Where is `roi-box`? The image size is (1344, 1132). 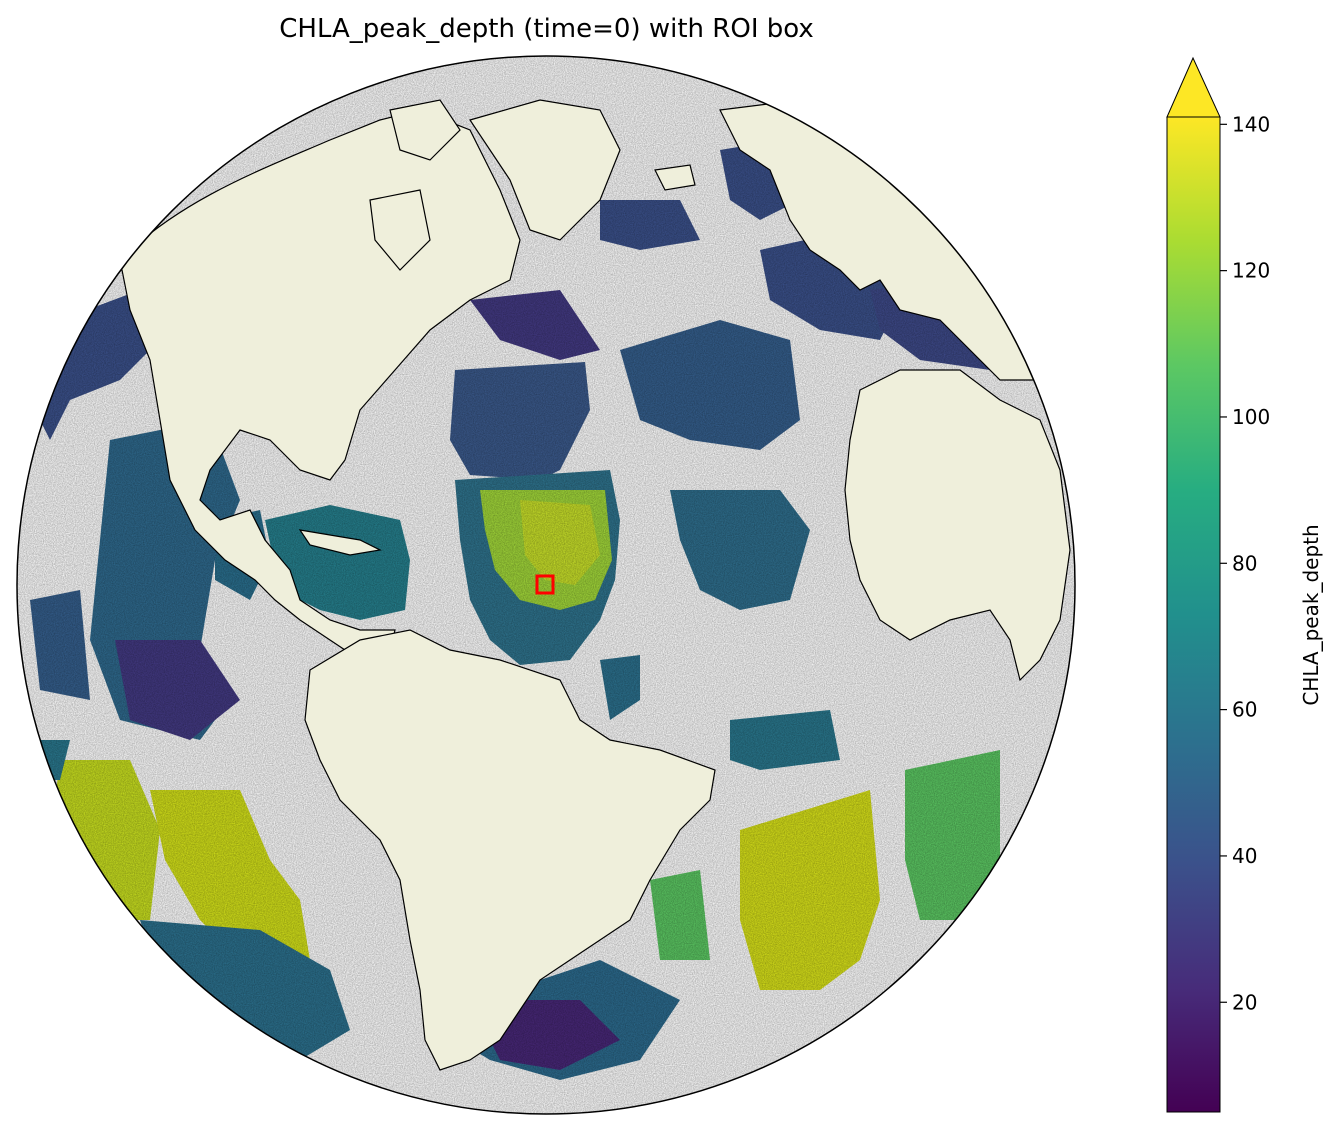 roi-box is located at coordinates (545, 584).